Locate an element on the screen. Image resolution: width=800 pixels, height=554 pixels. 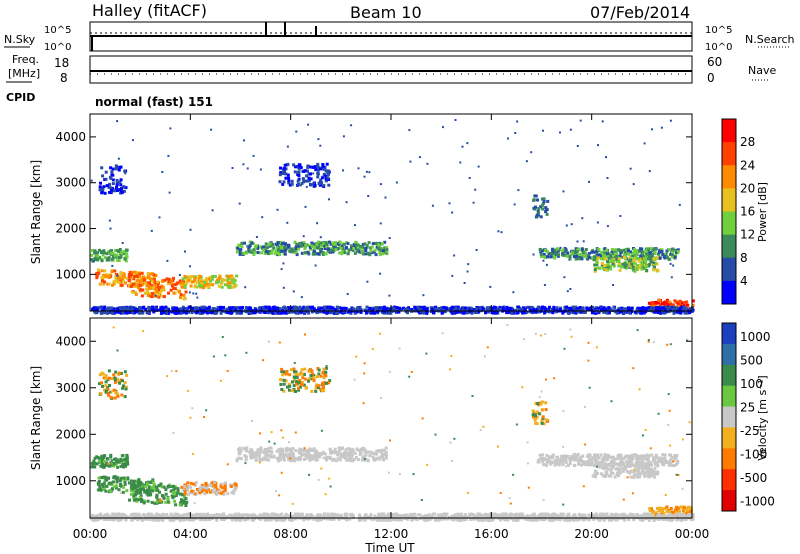
freq-unit: [MHz] is located at coordinates (24, 73).